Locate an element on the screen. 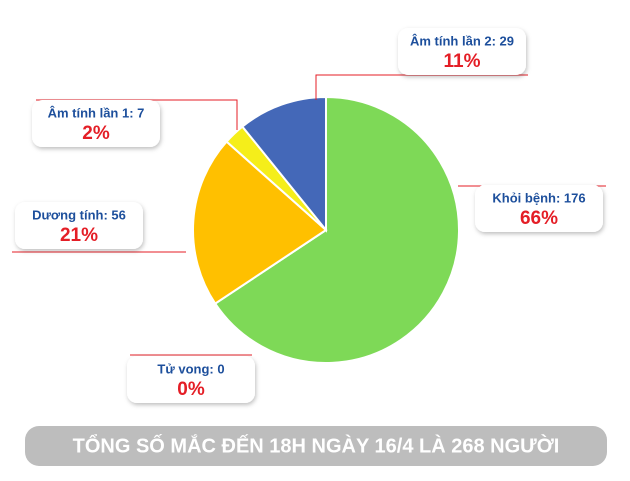  slice-percent: 0% is located at coordinates (191, 389).